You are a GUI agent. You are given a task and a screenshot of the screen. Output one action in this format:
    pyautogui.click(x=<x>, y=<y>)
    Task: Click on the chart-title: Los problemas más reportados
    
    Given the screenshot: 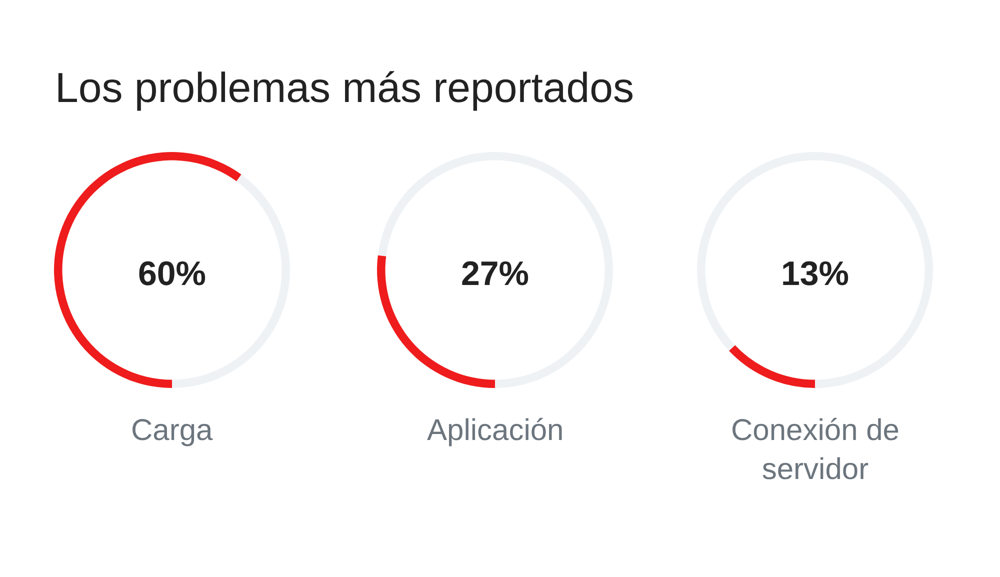 What is the action you would take?
    pyautogui.click(x=344, y=87)
    